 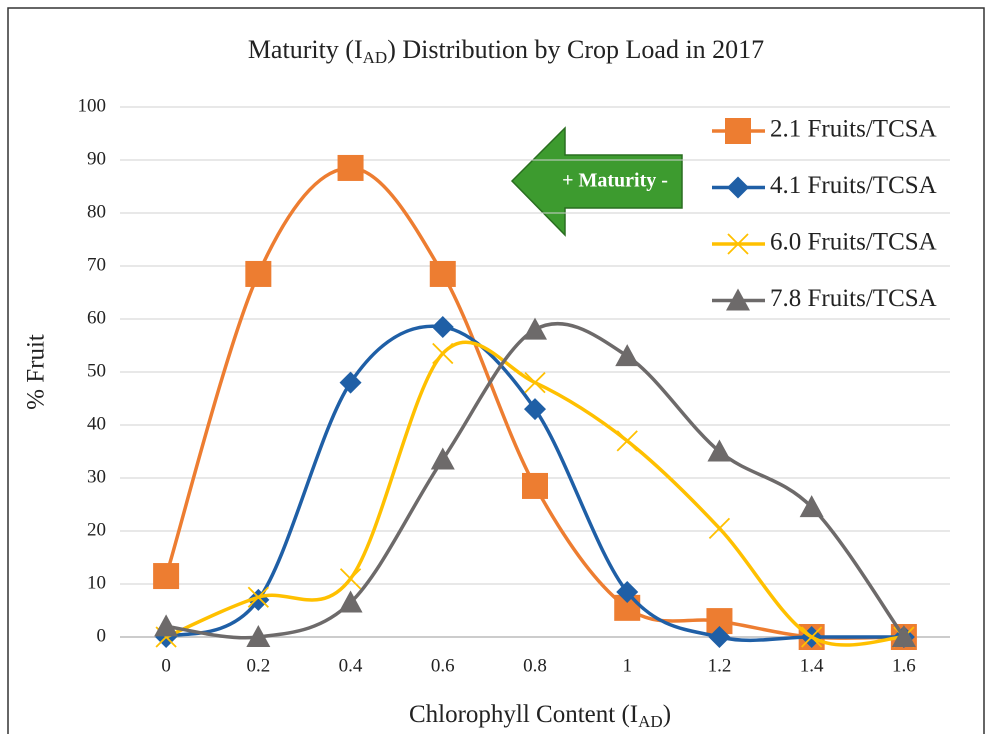 What do you see at coordinates (96, 423) in the screenshot?
I see `y-tick-label: 40` at bounding box center [96, 423].